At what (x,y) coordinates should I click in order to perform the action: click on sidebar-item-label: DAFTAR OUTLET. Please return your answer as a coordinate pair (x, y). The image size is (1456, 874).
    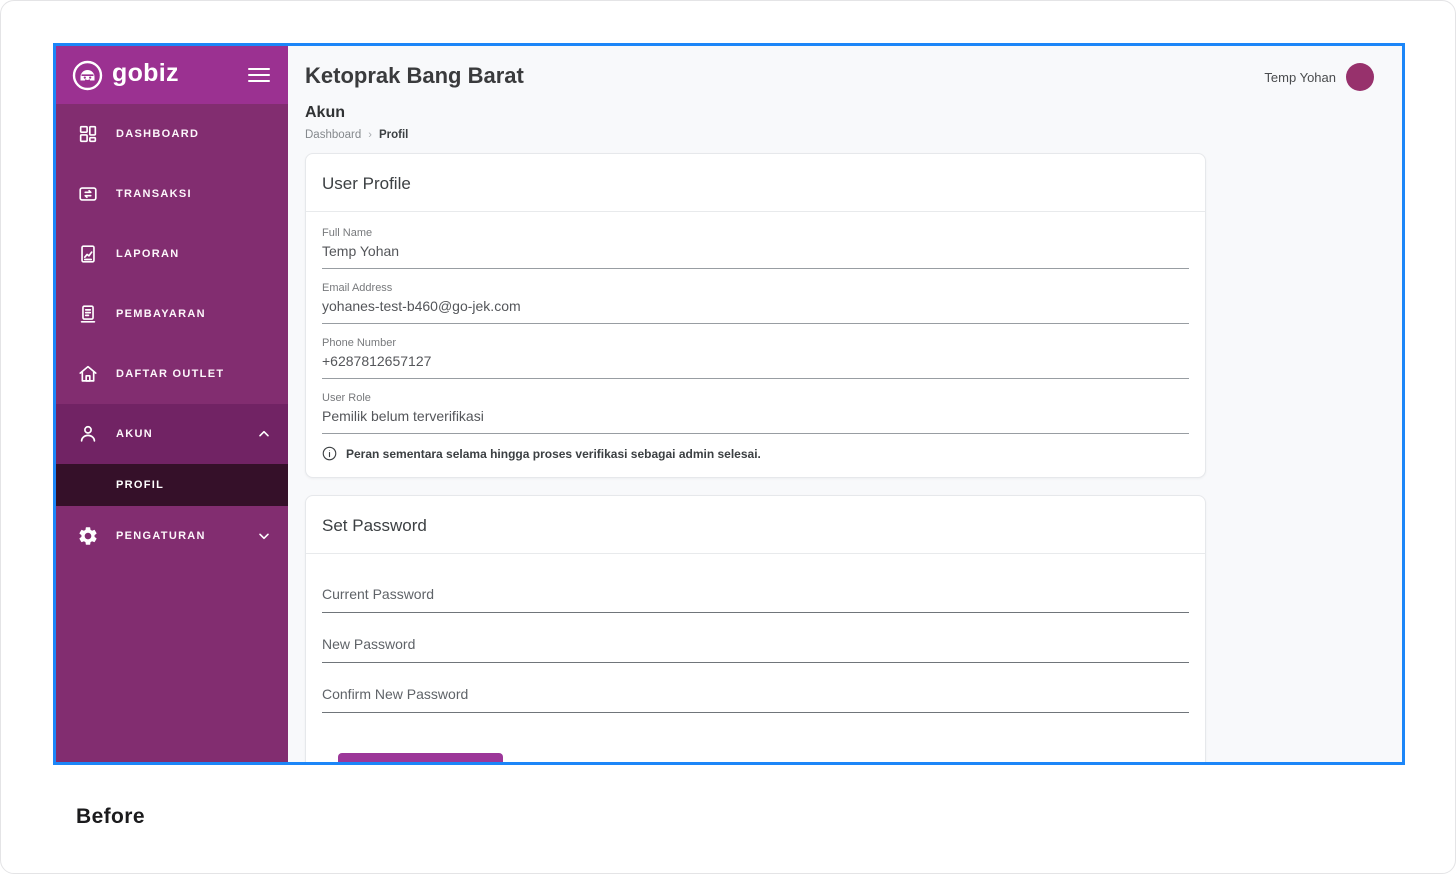
    Looking at the image, I should click on (170, 374).